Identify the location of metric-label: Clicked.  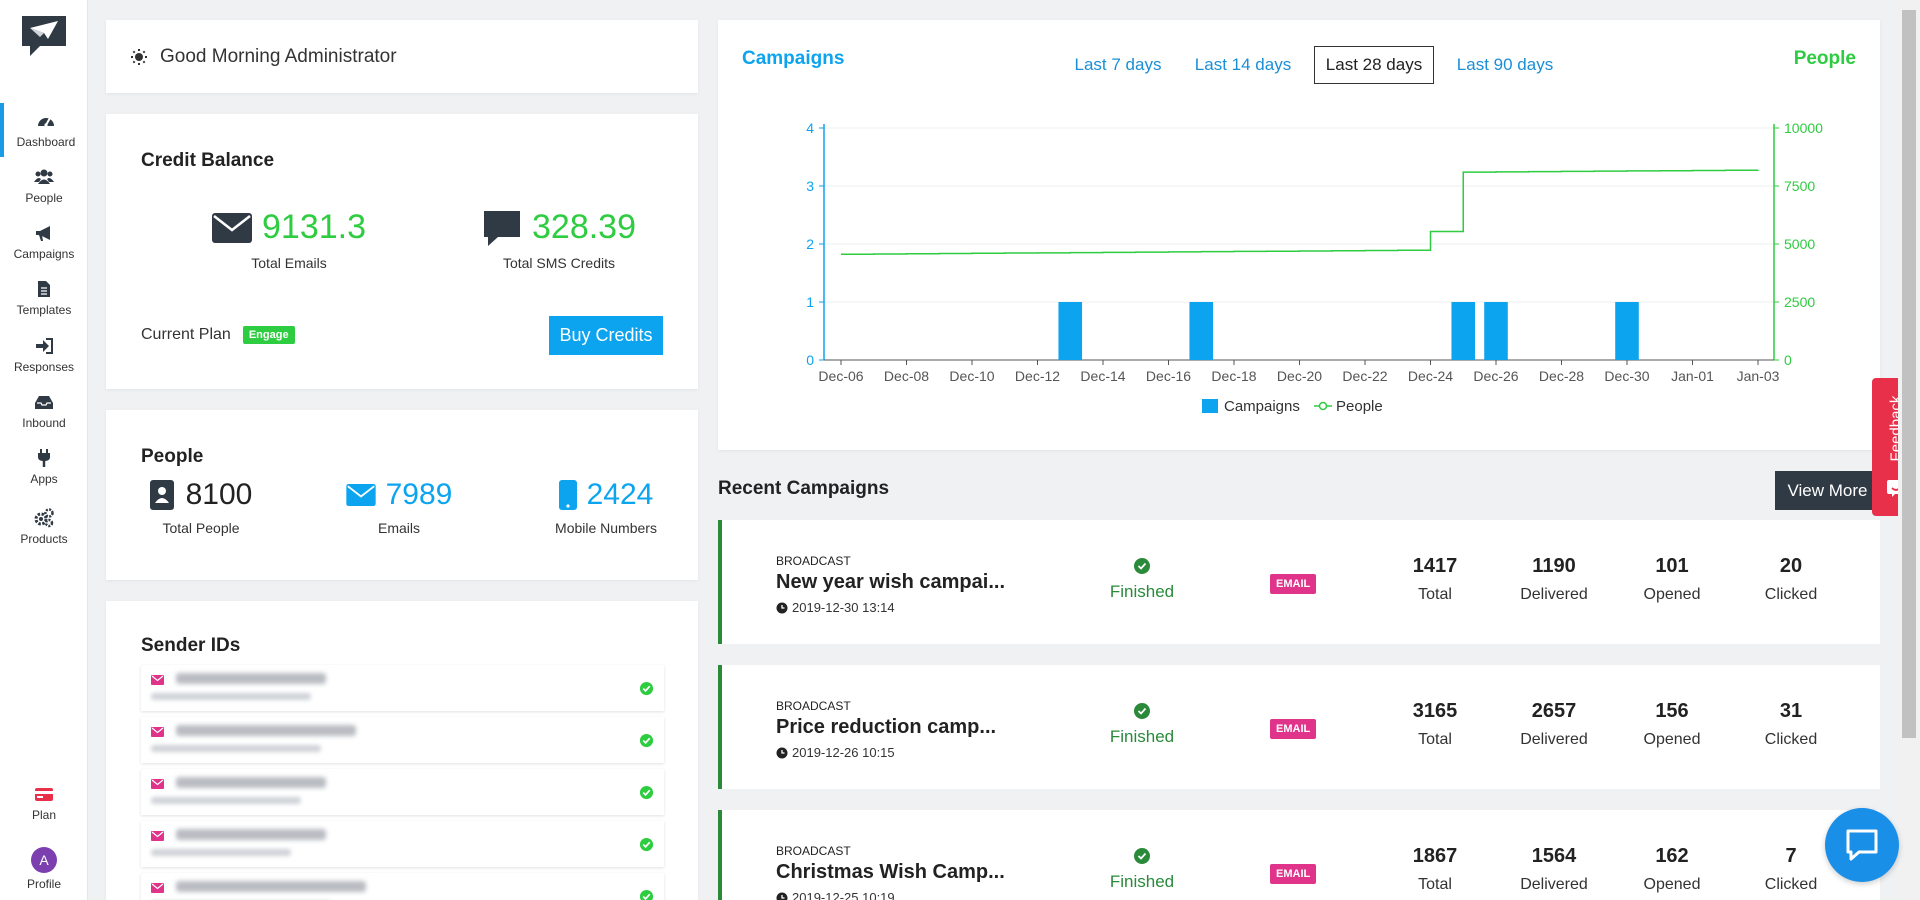
(1791, 884).